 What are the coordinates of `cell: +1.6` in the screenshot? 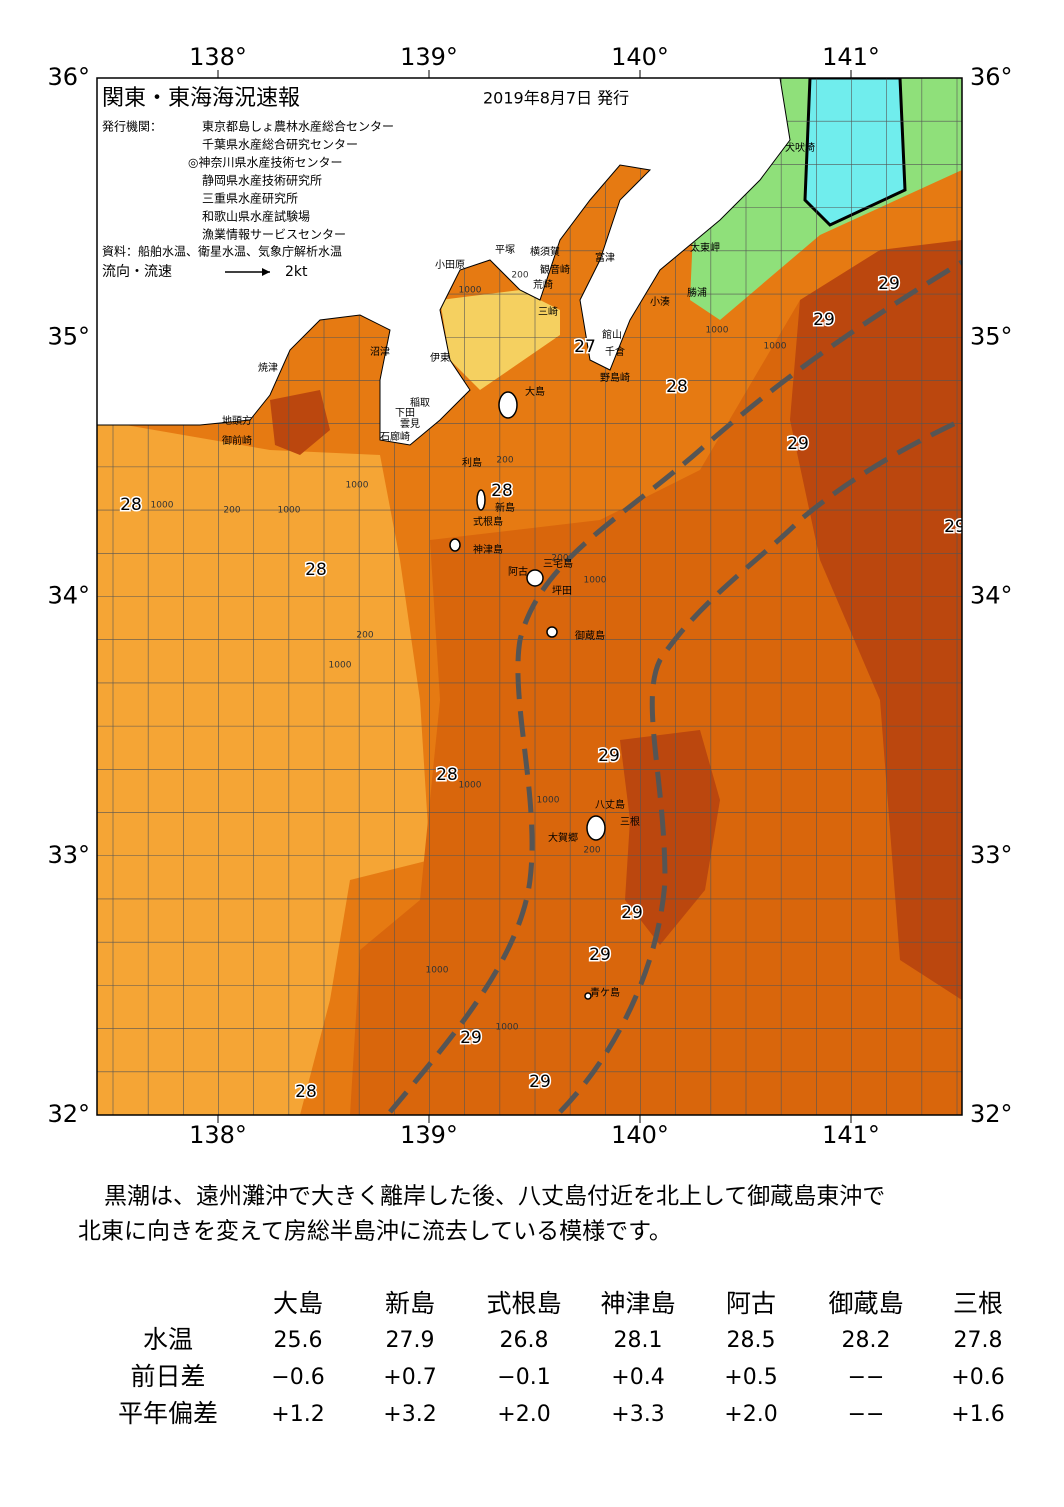 It's located at (977, 1414).